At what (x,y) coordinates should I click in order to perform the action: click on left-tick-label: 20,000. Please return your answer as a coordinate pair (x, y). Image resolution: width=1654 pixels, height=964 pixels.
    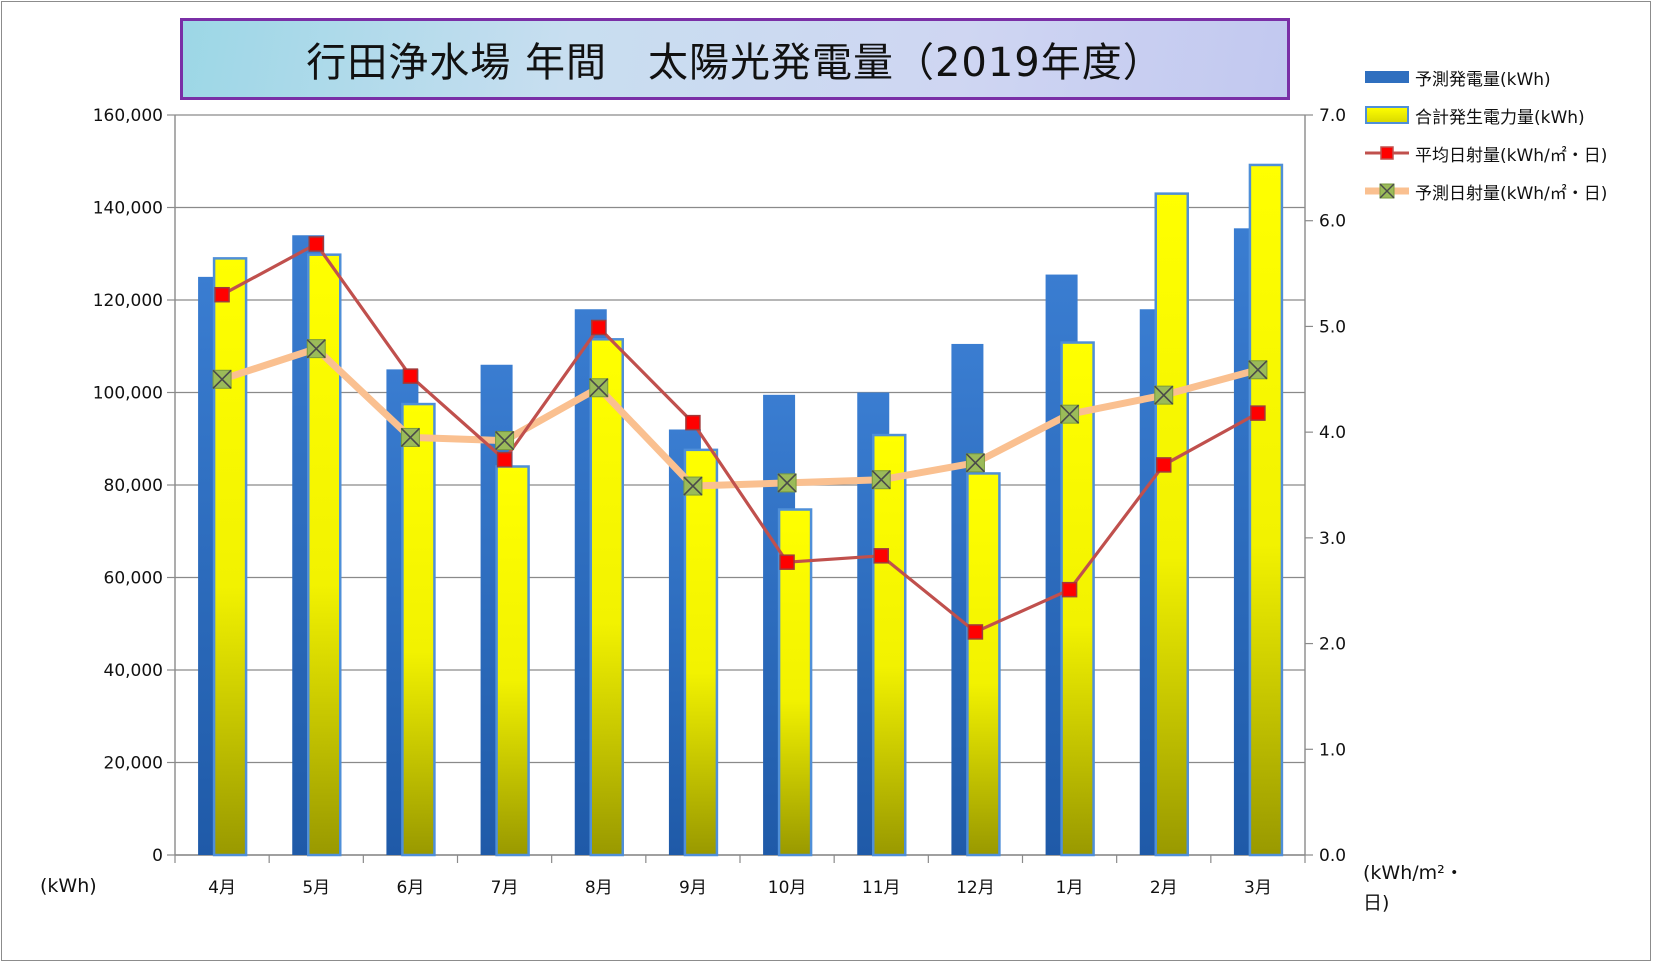
    Looking at the image, I should click on (133, 764).